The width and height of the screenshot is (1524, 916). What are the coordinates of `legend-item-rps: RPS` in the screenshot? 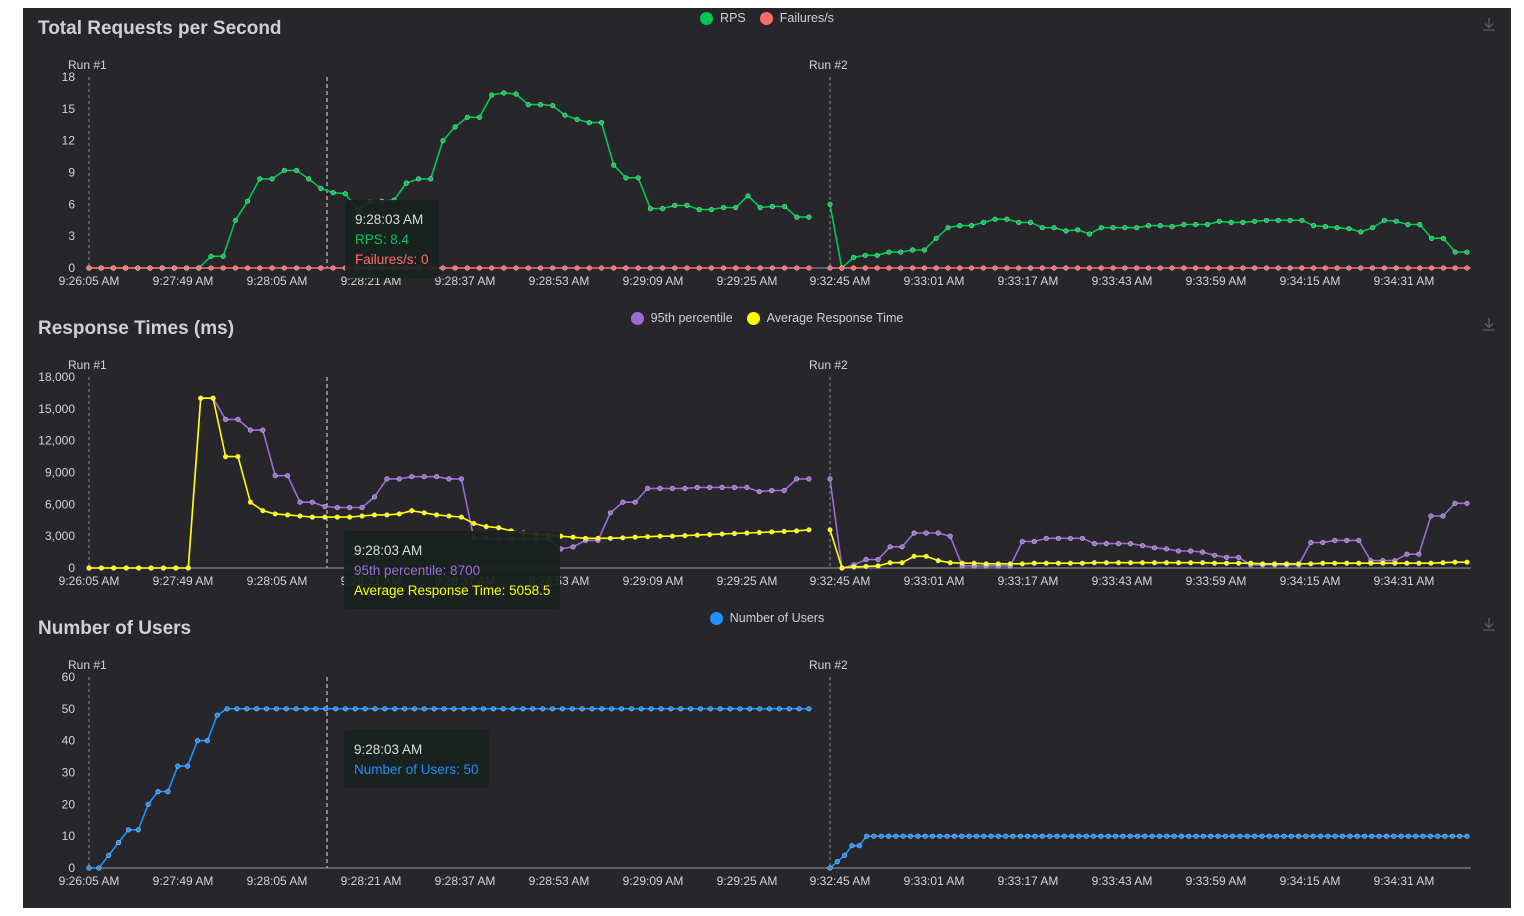 It's located at (723, 18).